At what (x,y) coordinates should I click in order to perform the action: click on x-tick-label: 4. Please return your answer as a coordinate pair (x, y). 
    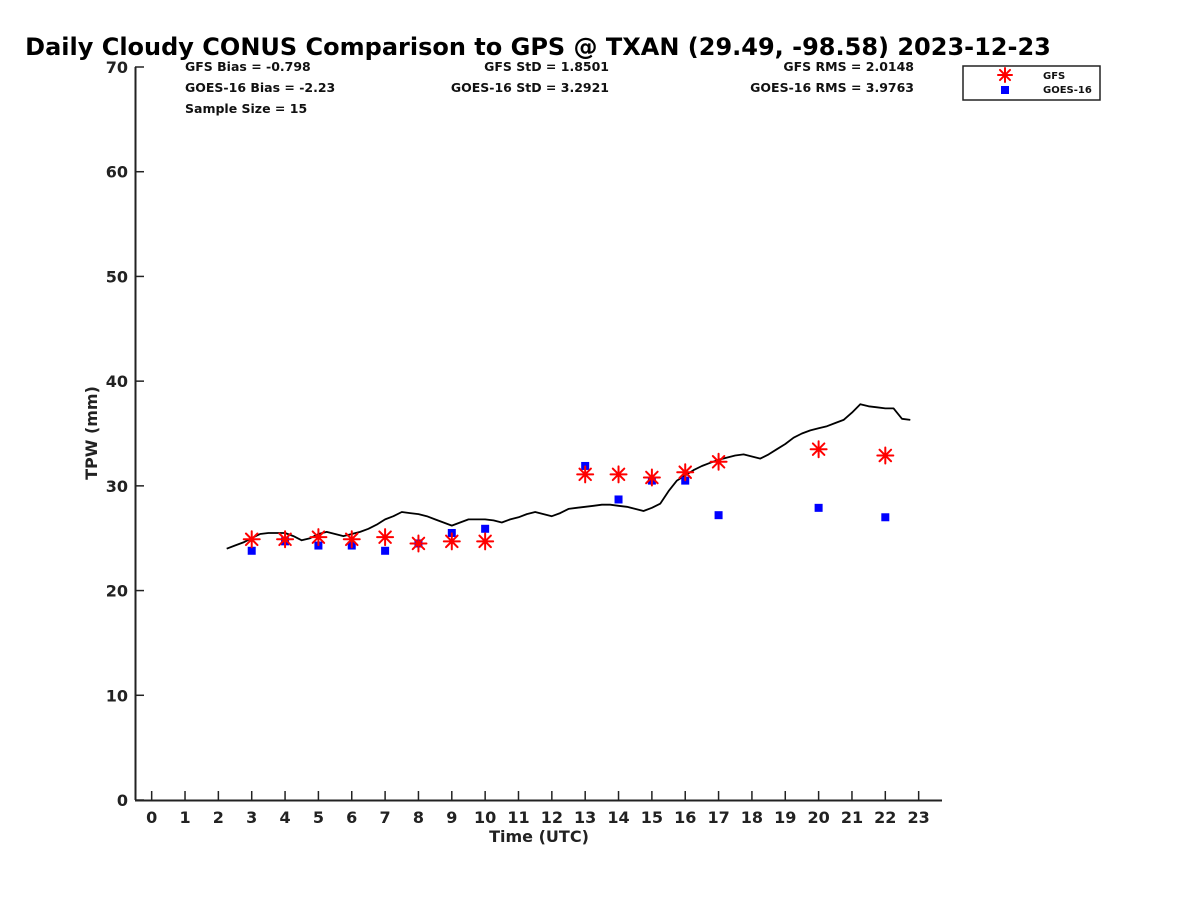
    Looking at the image, I should click on (284, 817).